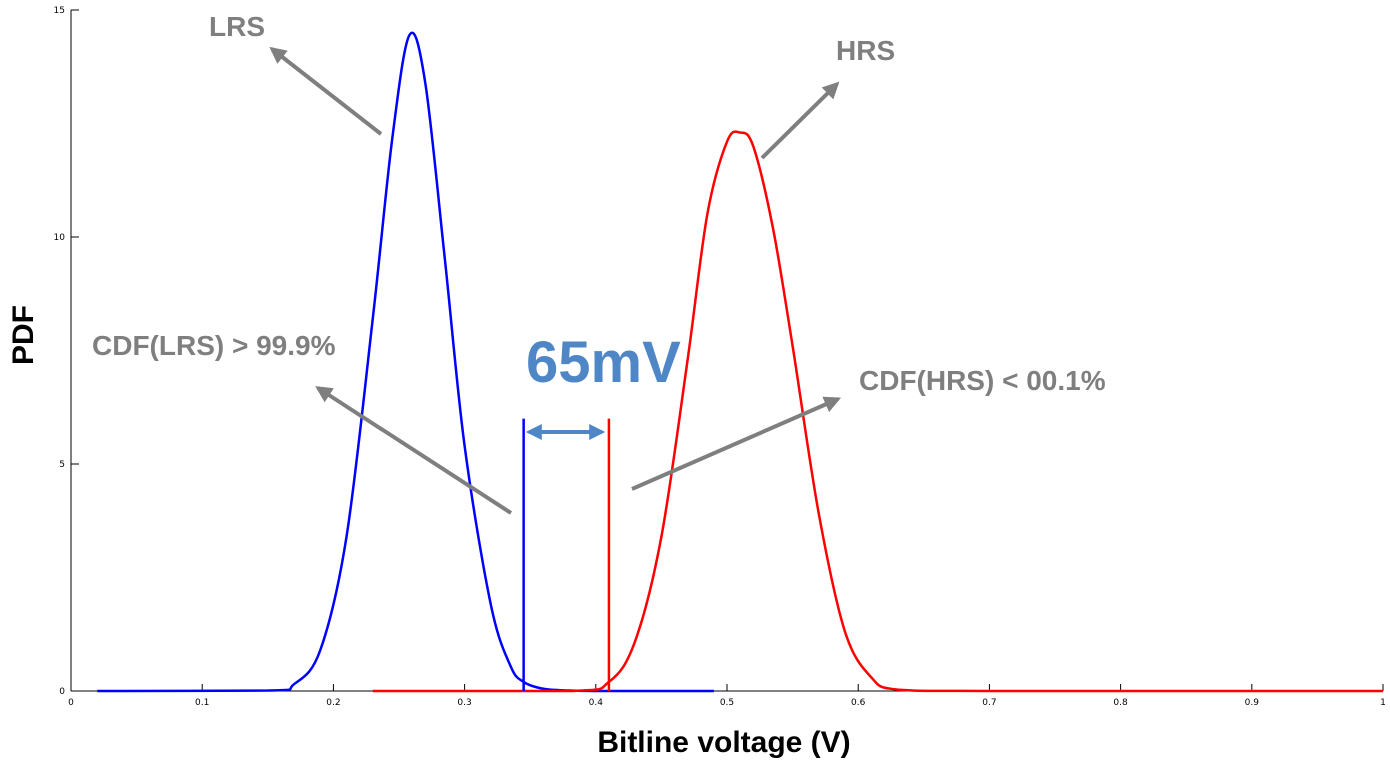  I want to click on x-tick-label: 0.7, so click(989, 703).